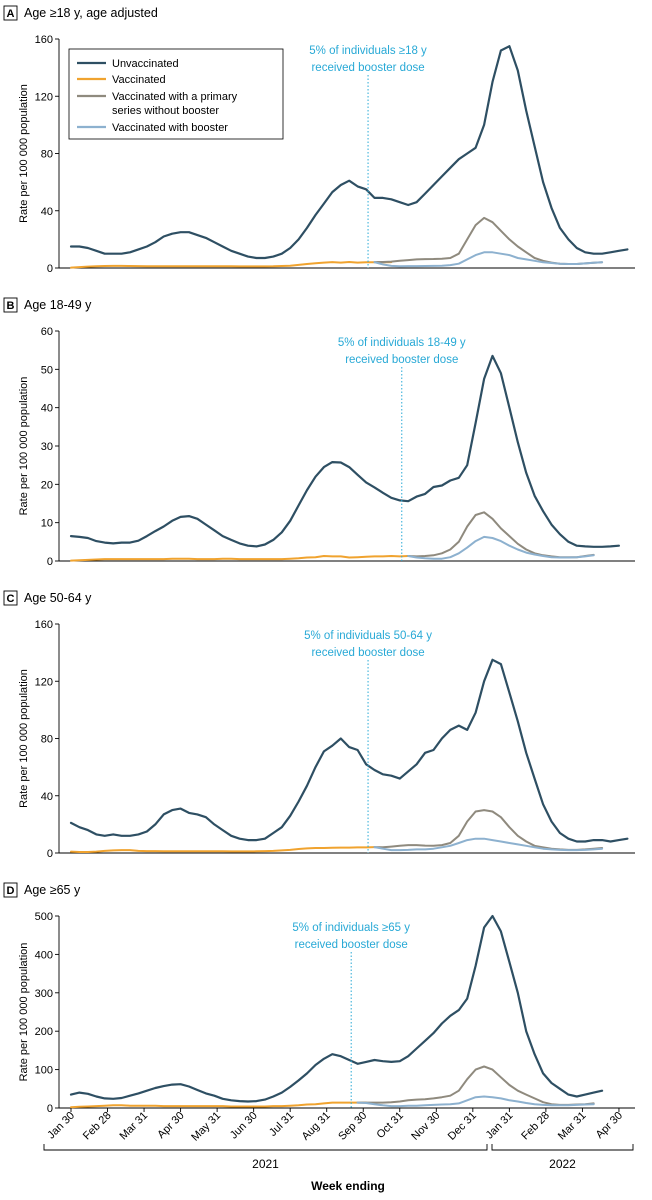  I want to click on y-tick-label: 300, so click(44, 994).